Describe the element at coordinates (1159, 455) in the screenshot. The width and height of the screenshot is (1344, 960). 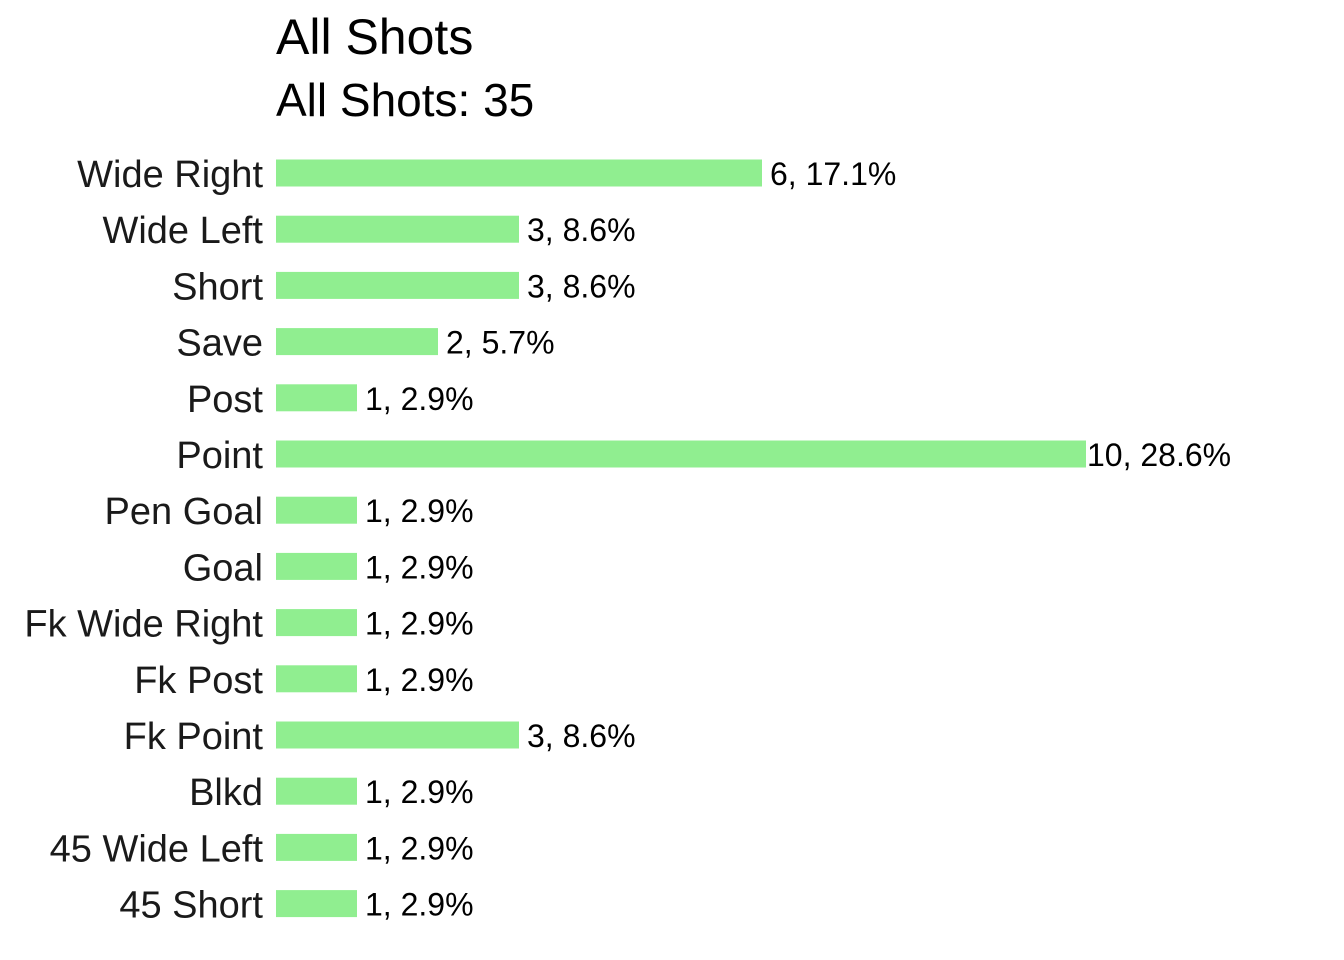
I see `data-label: 10, 28.6%` at that location.